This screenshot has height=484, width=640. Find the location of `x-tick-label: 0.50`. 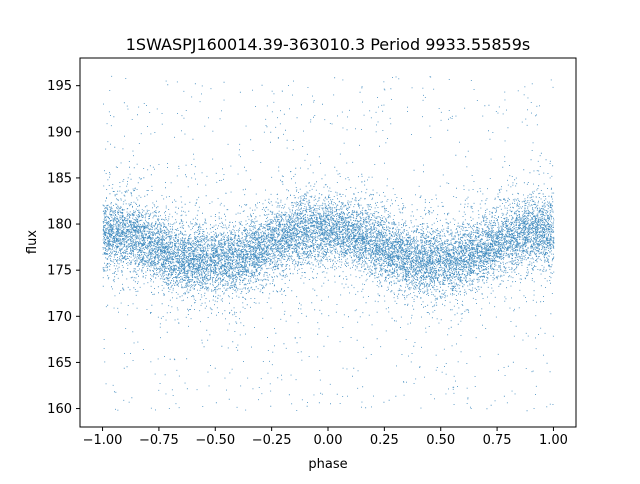

x-tick-label: 0.50 is located at coordinates (440, 440).